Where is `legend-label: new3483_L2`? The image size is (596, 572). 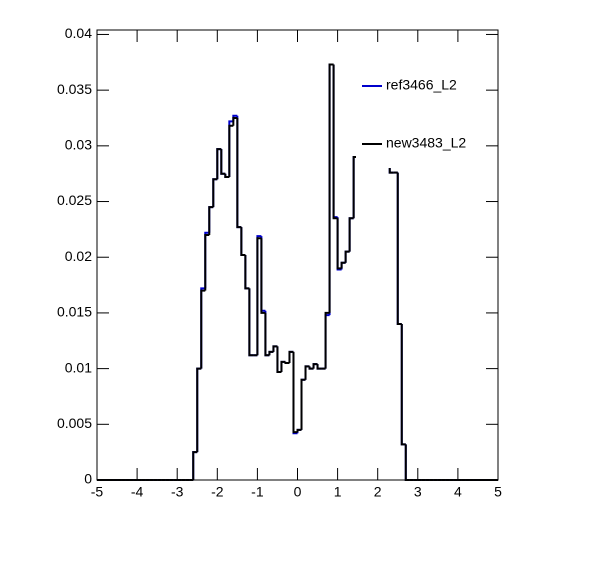 legend-label: new3483_L2 is located at coordinates (426, 143).